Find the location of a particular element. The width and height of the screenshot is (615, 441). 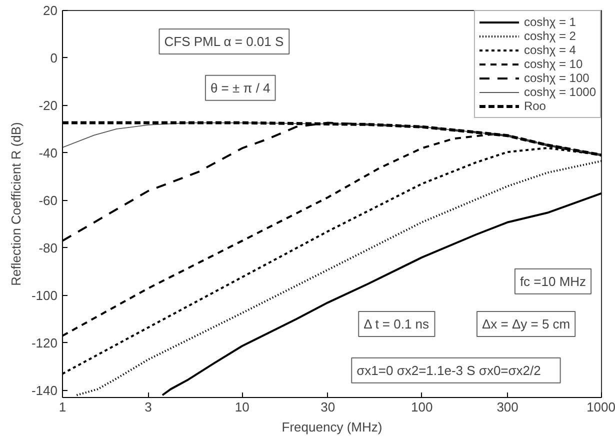

legend-label: coshχ = 100 is located at coordinates (557, 78).